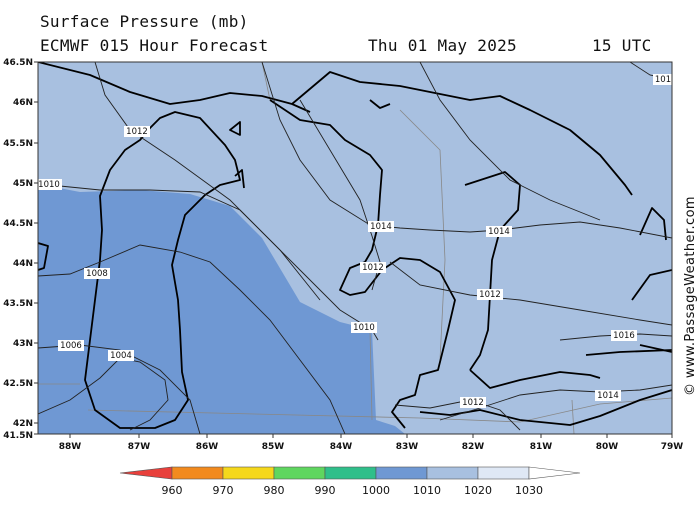 This screenshot has width=700, height=525. I want to click on lat-label: 43.5N, so click(18, 304).